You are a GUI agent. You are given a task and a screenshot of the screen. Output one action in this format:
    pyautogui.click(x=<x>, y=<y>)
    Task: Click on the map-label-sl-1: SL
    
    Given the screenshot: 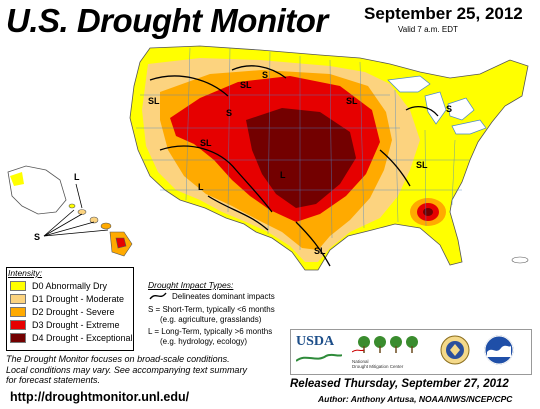 What is the action you would take?
    pyautogui.click(x=154, y=101)
    